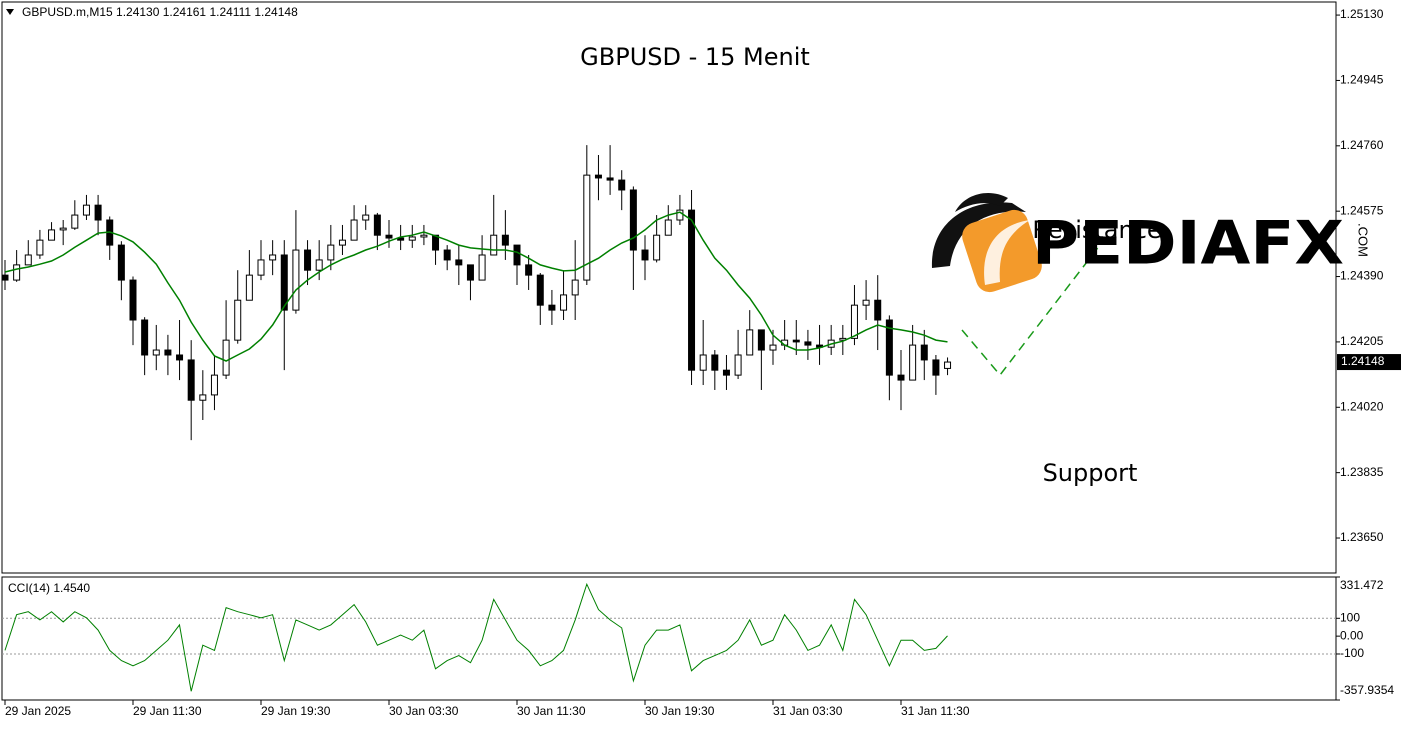 The height and width of the screenshot is (730, 1408). I want to click on projection-arrow, so click(1031, 310).